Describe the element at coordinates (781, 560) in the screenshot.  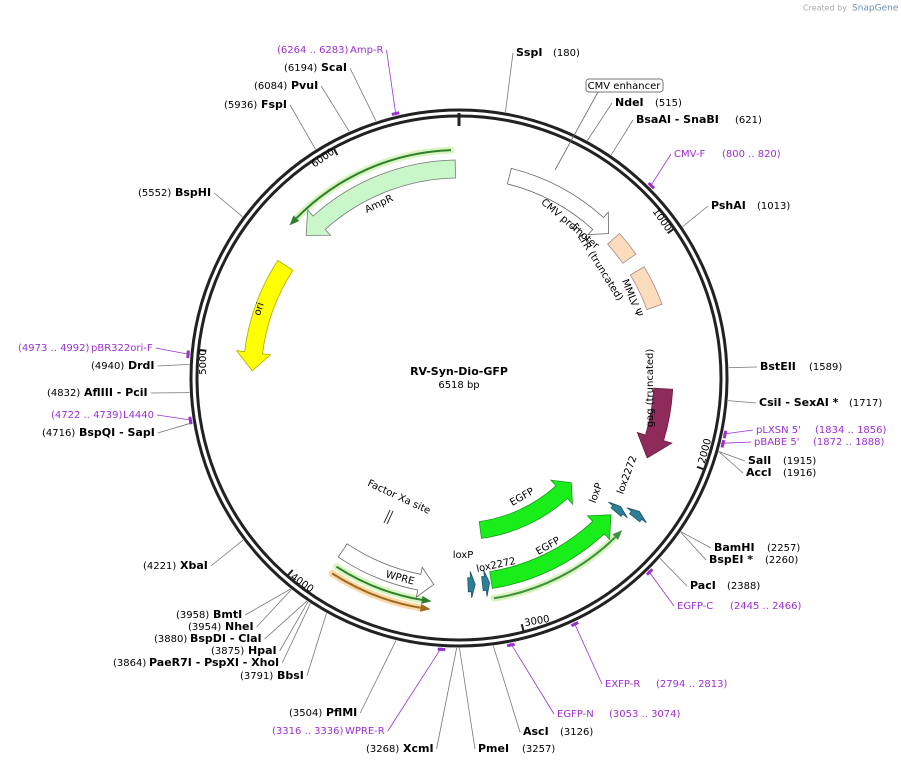
I see `site-position: (2260)` at that location.